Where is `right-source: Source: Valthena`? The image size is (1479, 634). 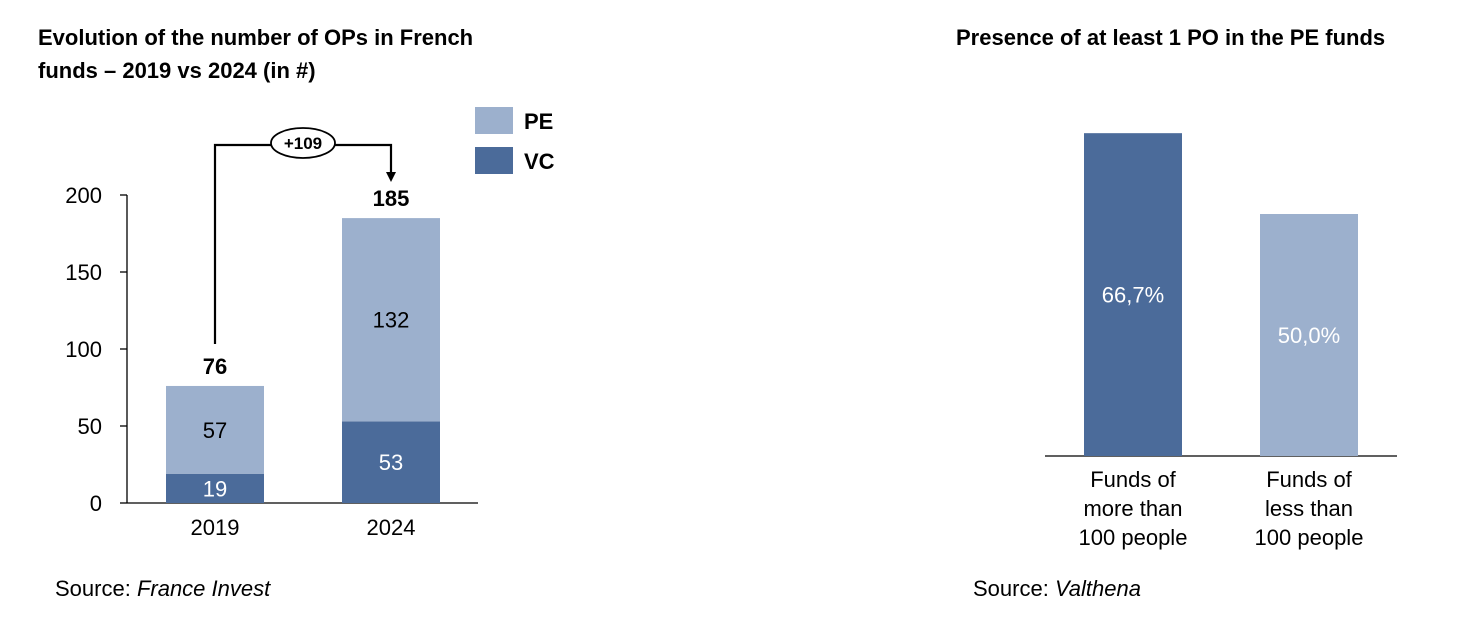 right-source: Source: Valthena is located at coordinates (1057, 589).